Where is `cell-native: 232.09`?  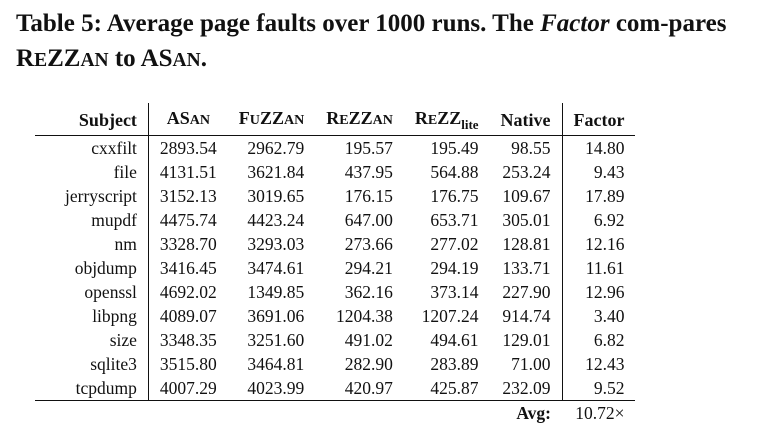 cell-native: 232.09 is located at coordinates (526, 388).